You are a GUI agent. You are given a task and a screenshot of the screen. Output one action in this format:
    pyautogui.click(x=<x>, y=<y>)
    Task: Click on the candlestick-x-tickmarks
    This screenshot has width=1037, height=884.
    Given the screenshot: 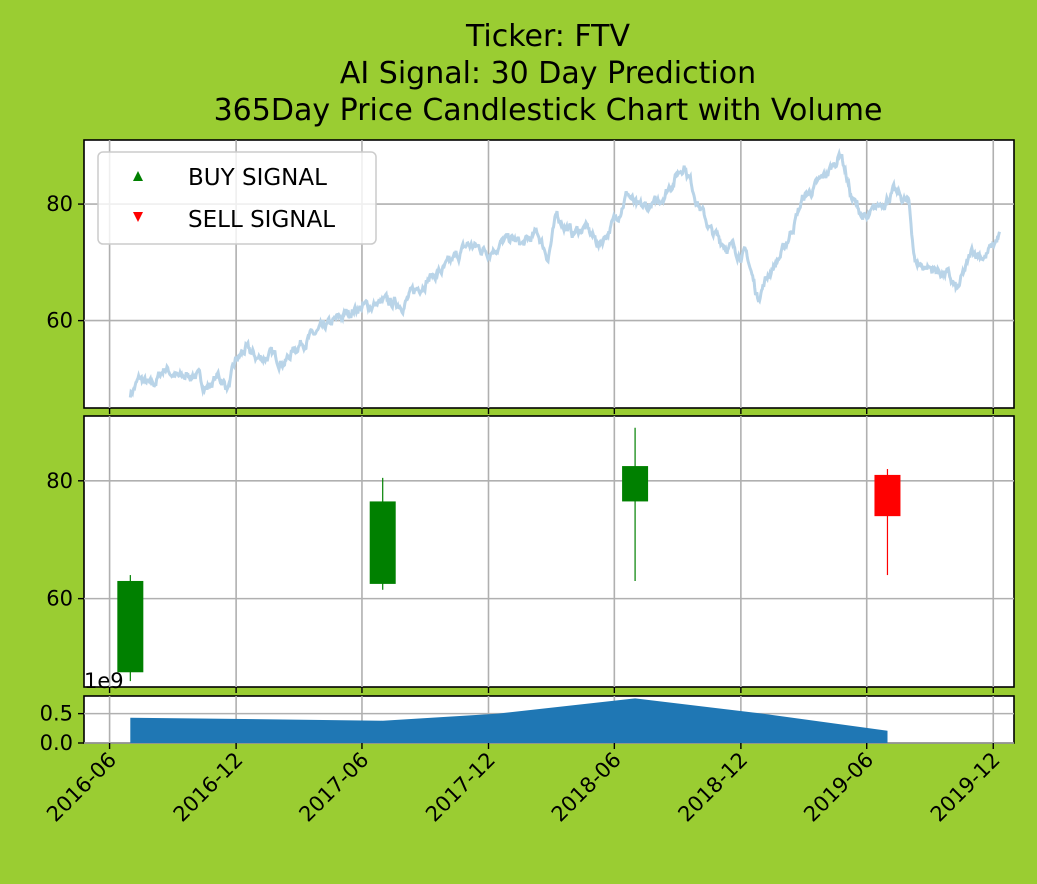 What is the action you would take?
    pyautogui.click(x=551, y=690)
    